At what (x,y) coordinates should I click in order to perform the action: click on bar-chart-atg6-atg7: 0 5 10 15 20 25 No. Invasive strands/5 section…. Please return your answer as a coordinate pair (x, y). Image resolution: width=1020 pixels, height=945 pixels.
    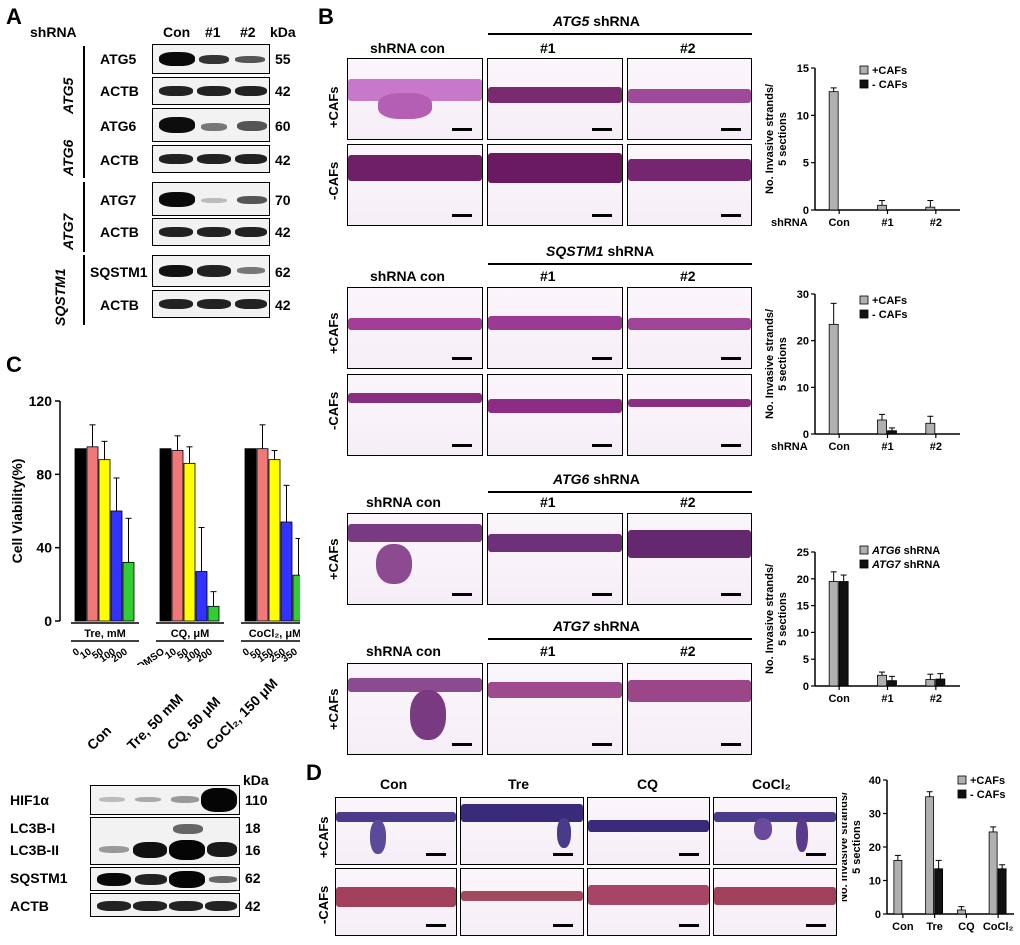
    Looking at the image, I should click on (862, 625).